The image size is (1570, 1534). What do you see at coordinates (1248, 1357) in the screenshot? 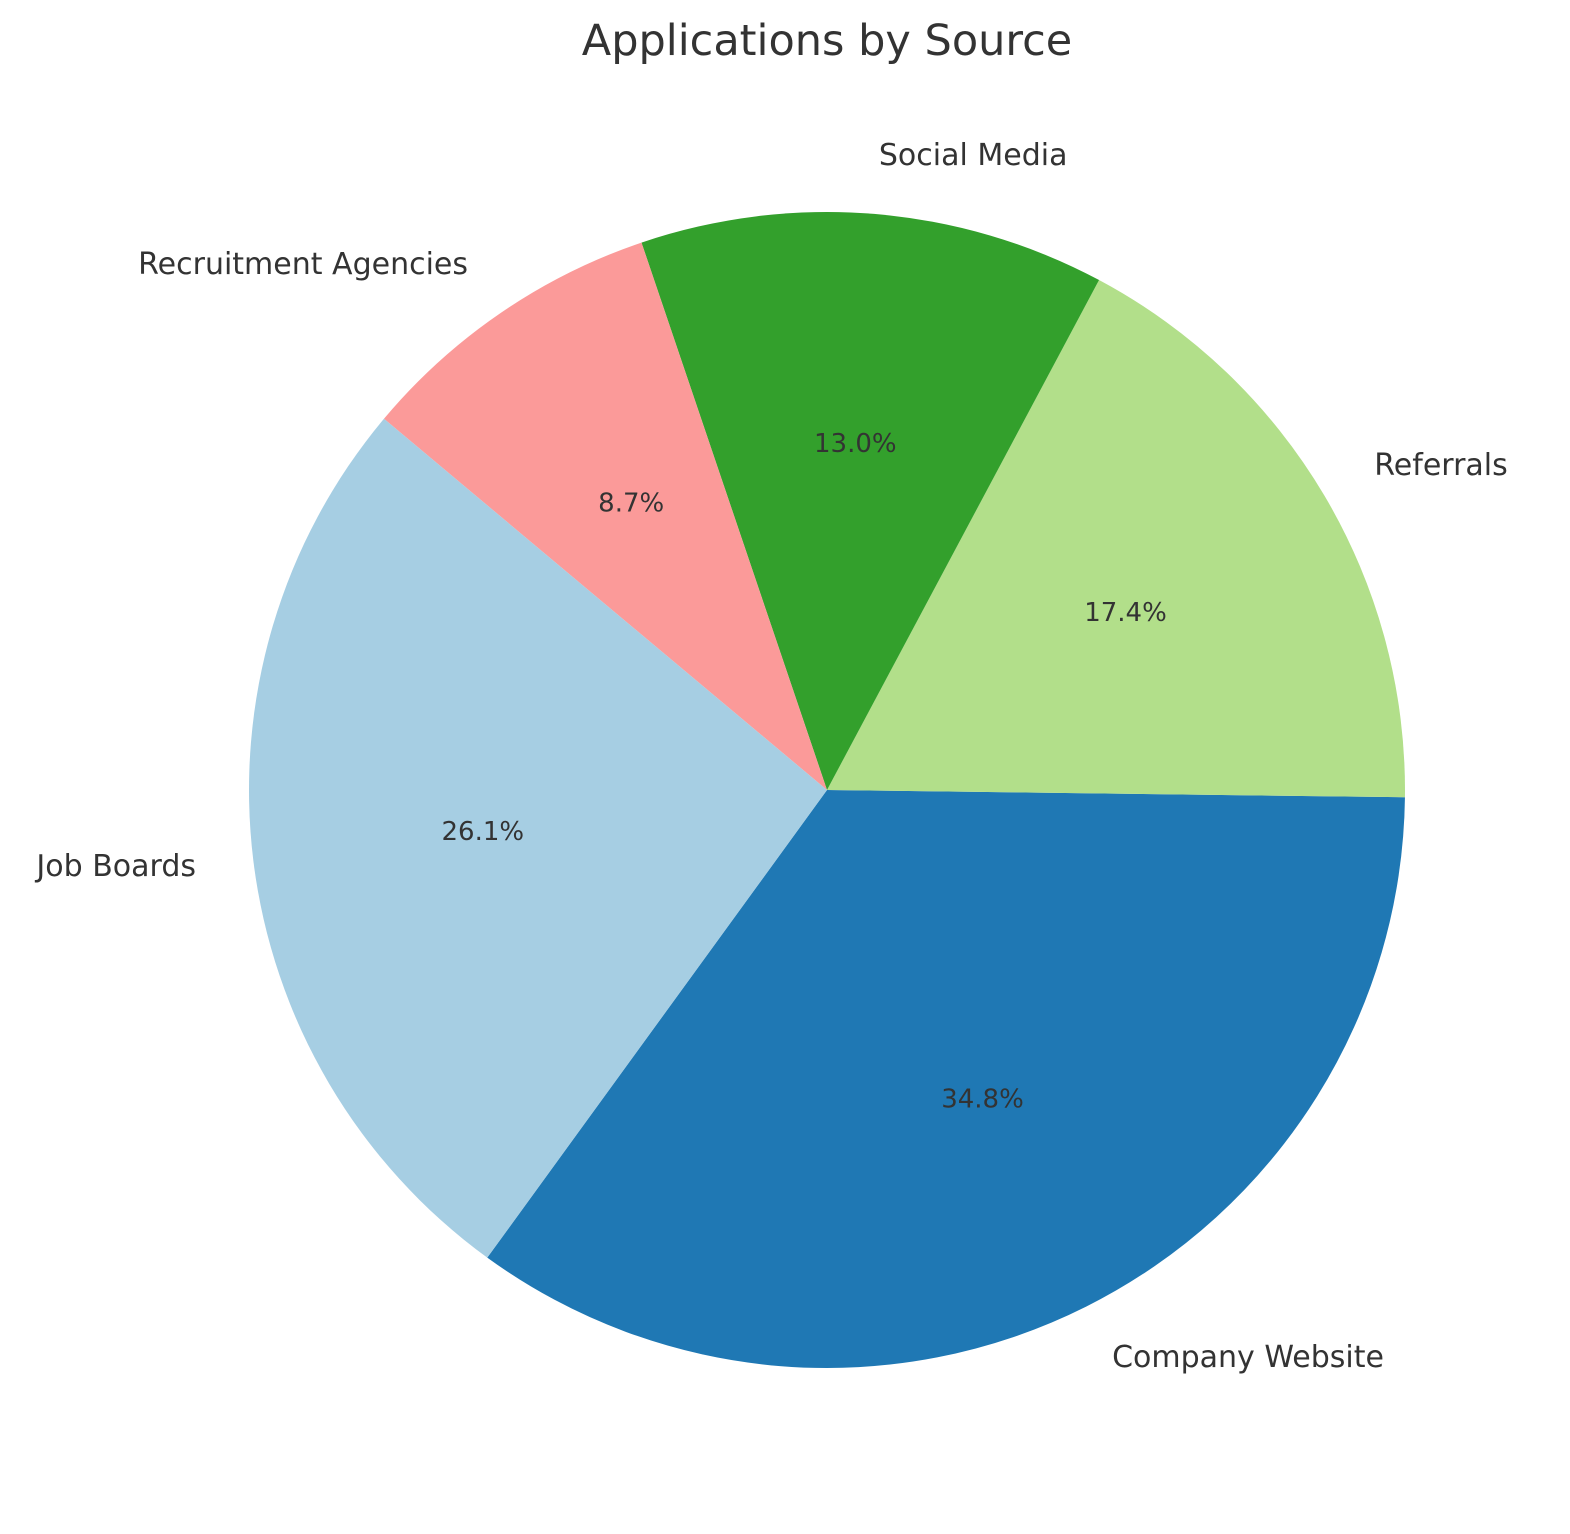
I see `slice-label-company-website: Company Website` at bounding box center [1248, 1357].